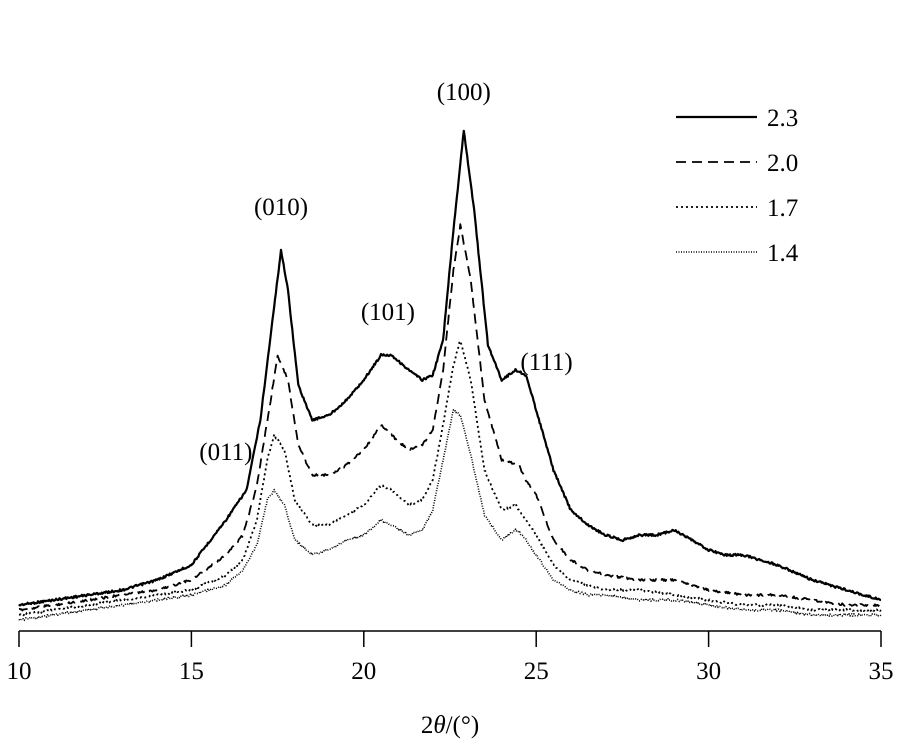 Image resolution: width=900 pixels, height=751 pixels. What do you see at coordinates (782, 118) in the screenshot?
I see `legend-label-2.3: 2.3` at bounding box center [782, 118].